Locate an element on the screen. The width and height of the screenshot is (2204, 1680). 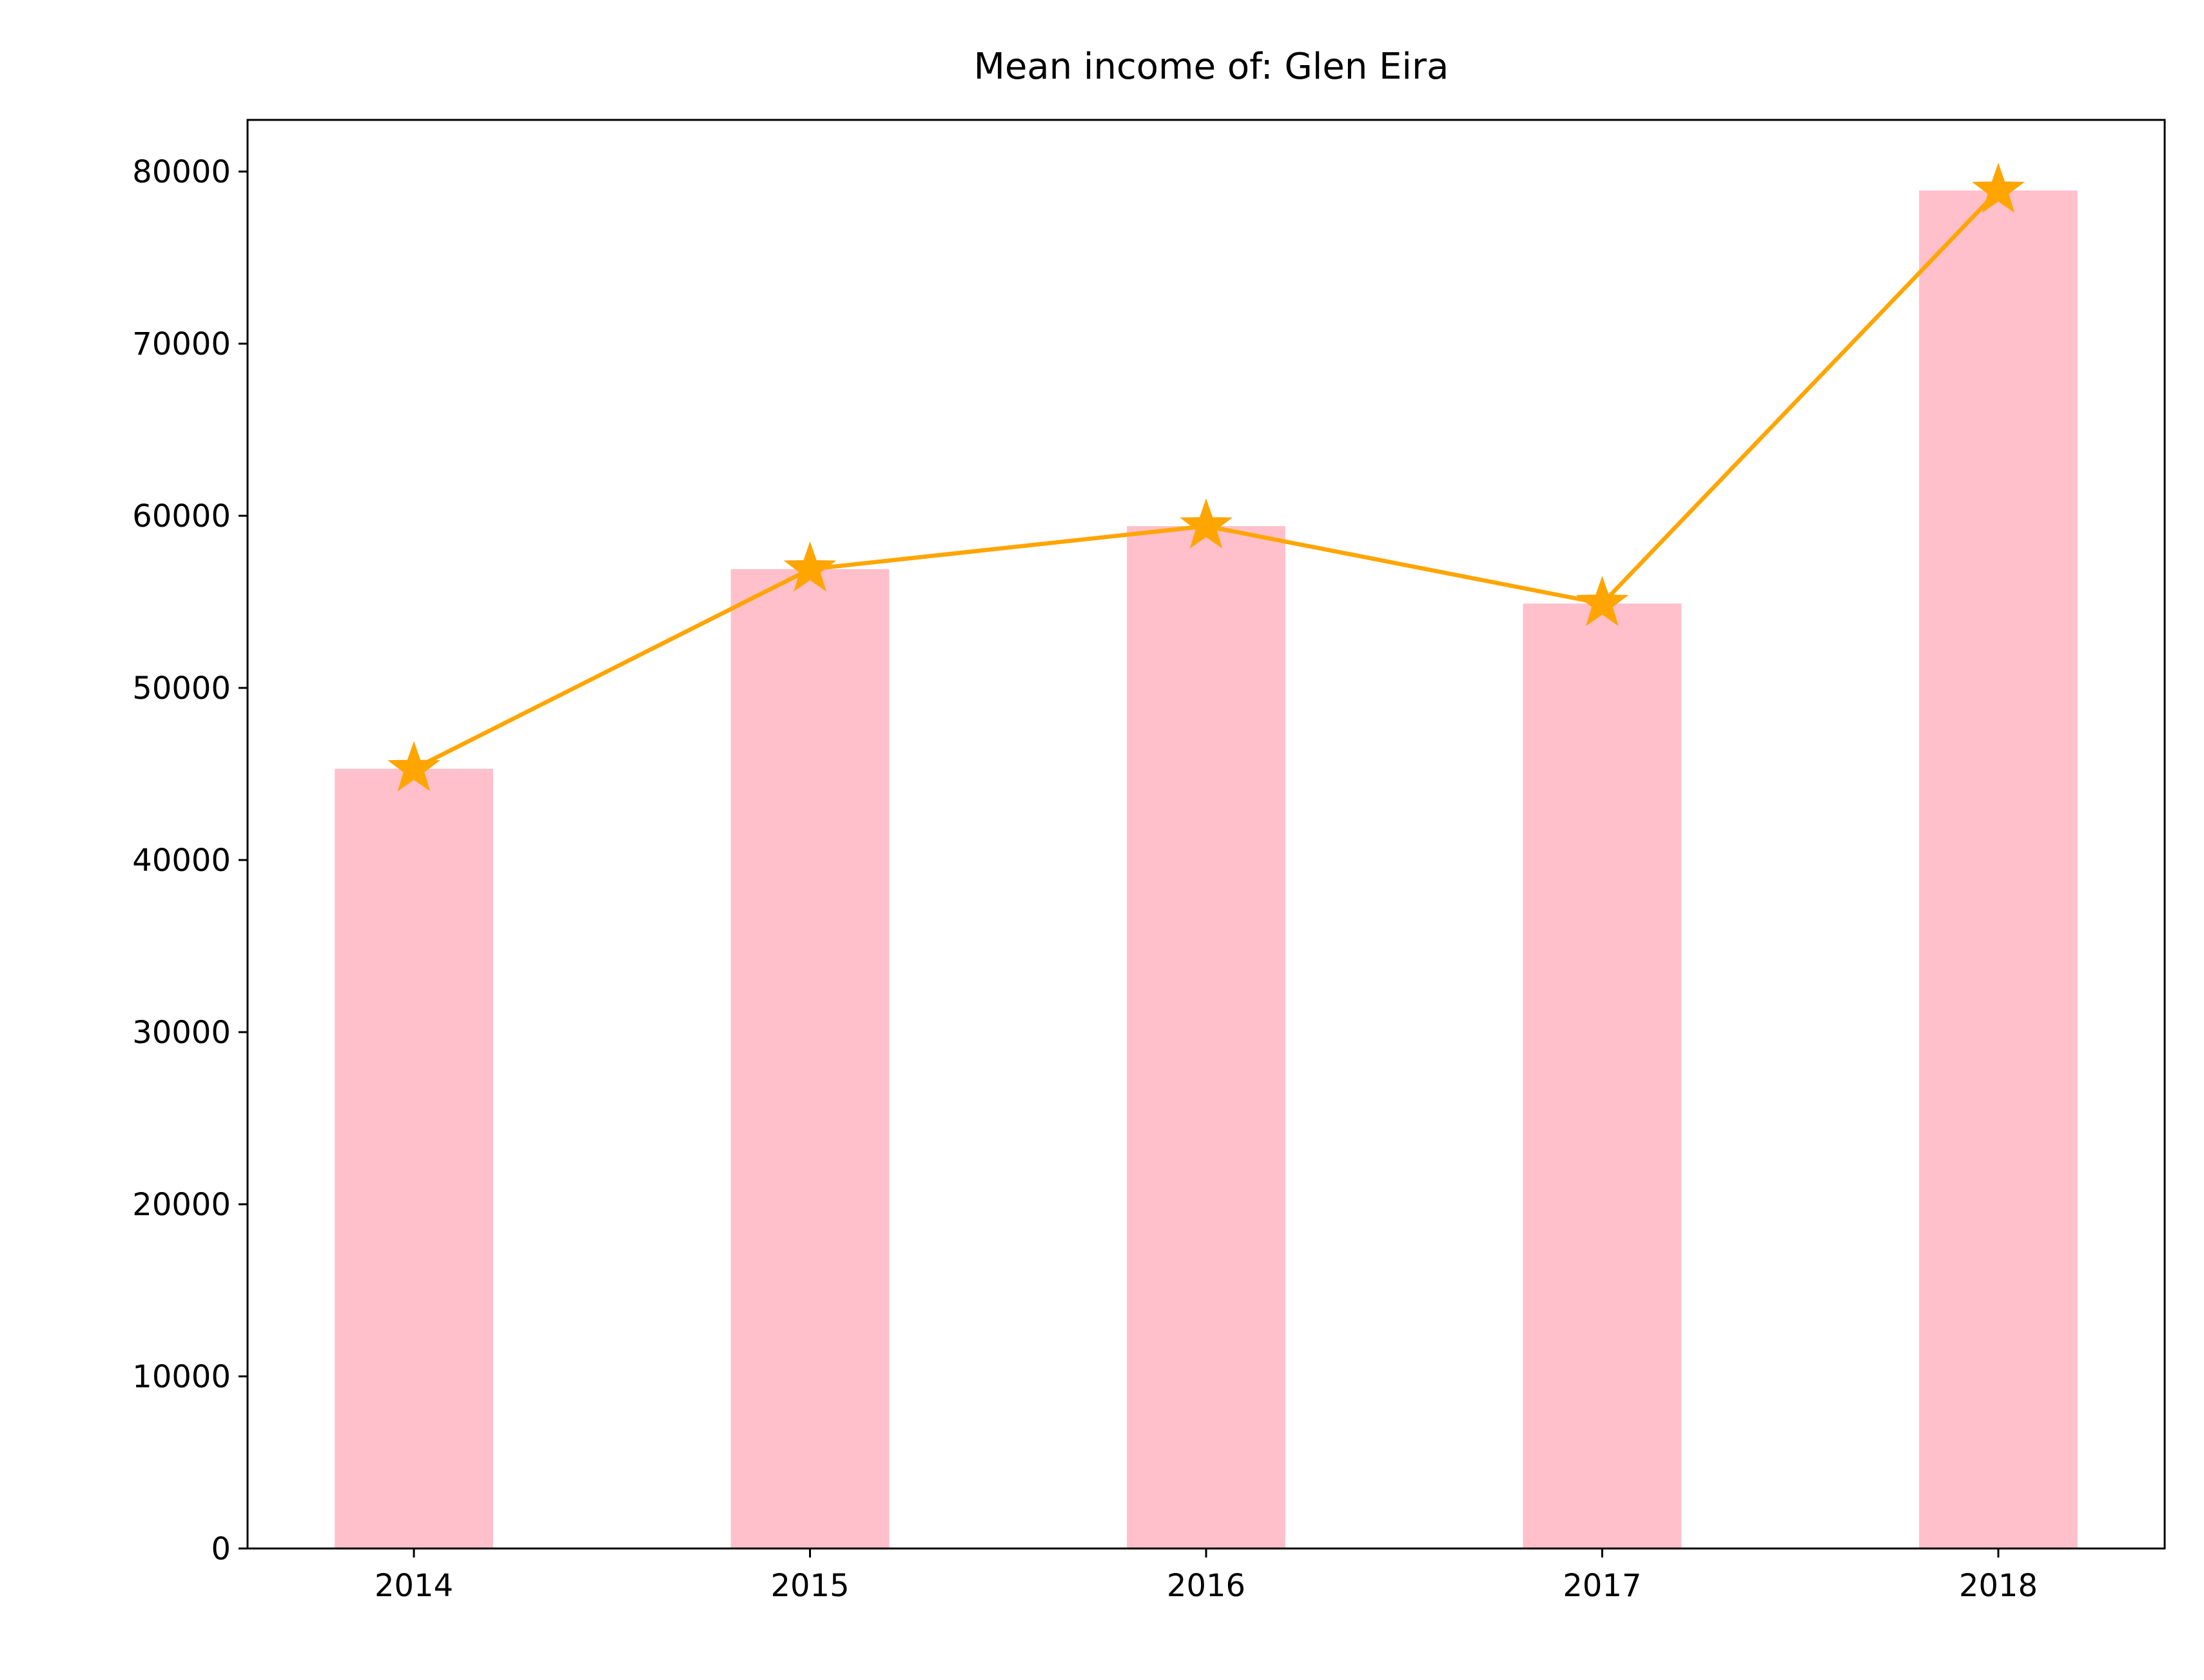
x-tick-label-2014: 2014 is located at coordinates (414, 1586).